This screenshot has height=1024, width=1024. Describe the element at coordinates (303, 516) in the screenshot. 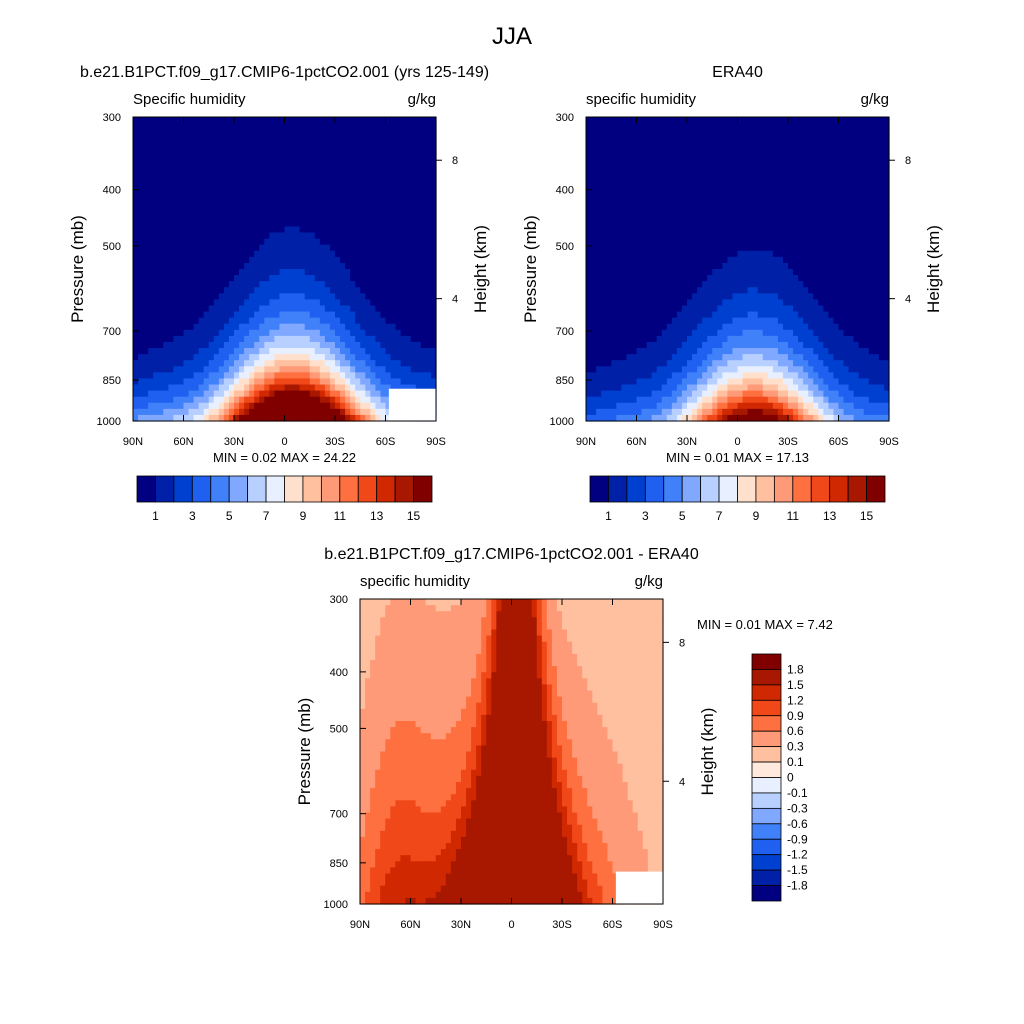

I see `colorbar-label: 9` at that location.